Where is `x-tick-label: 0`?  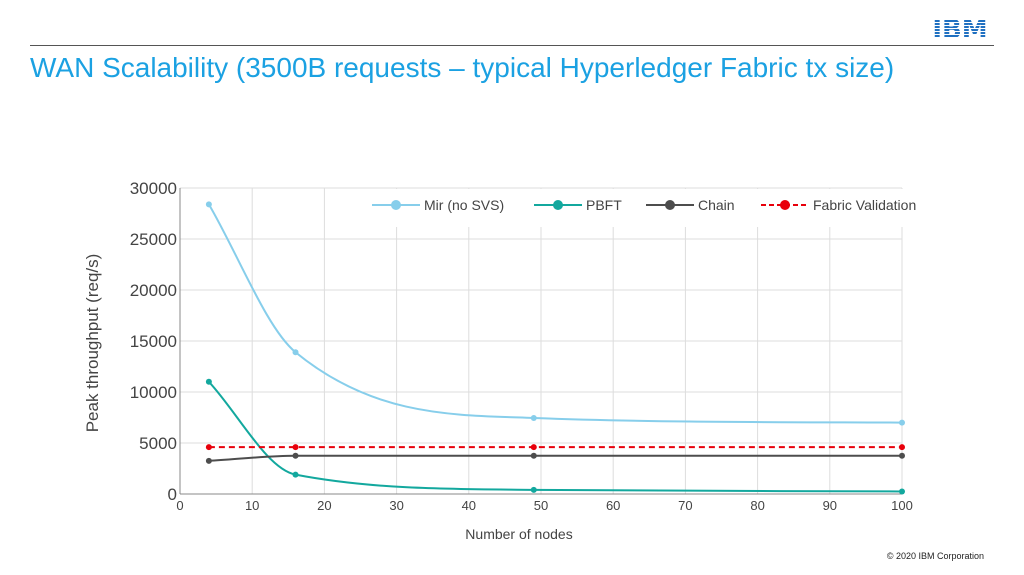
x-tick-label: 0 is located at coordinates (179, 505).